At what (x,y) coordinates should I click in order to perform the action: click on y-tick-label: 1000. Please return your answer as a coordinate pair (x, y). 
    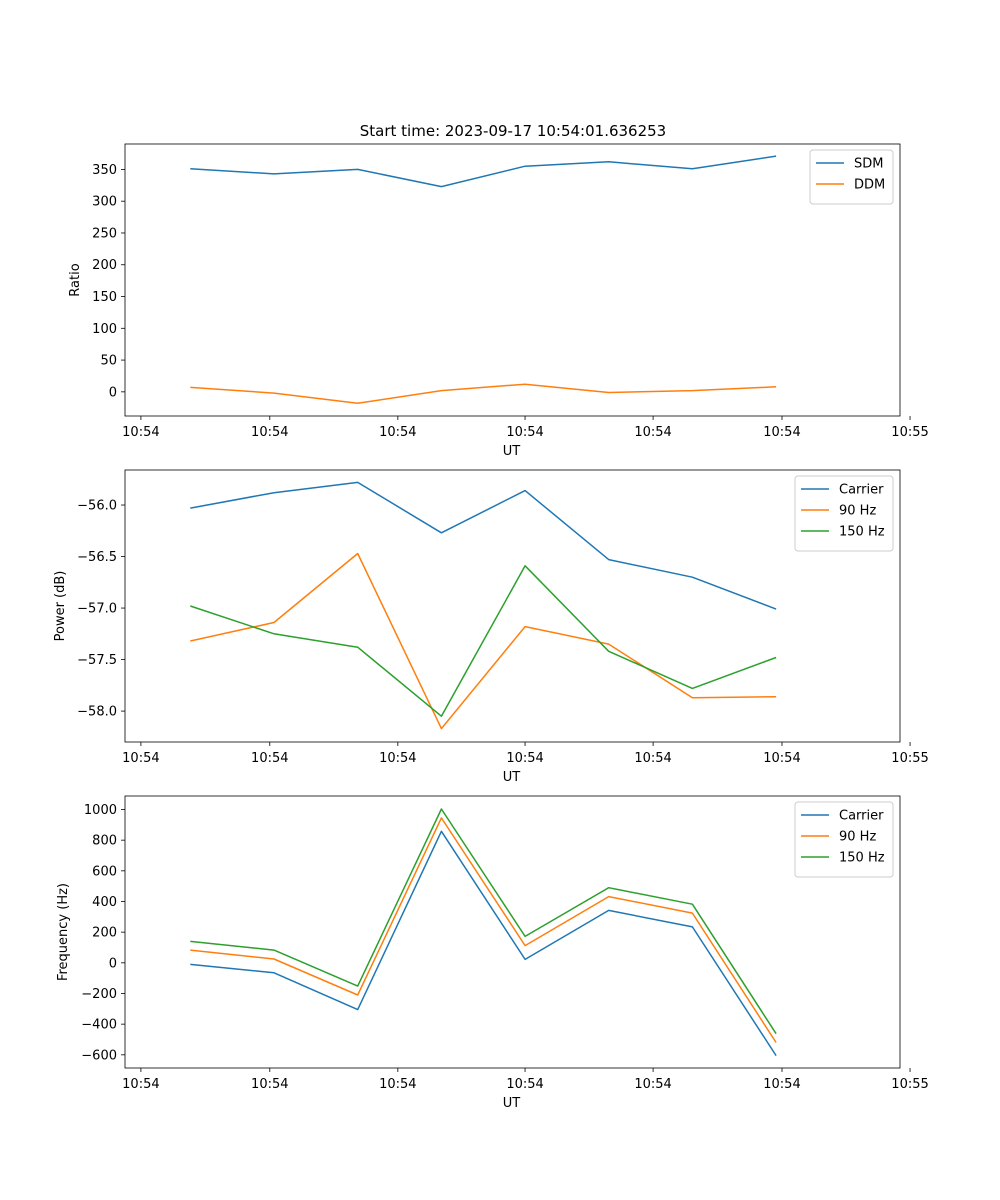
    Looking at the image, I should click on (100, 810).